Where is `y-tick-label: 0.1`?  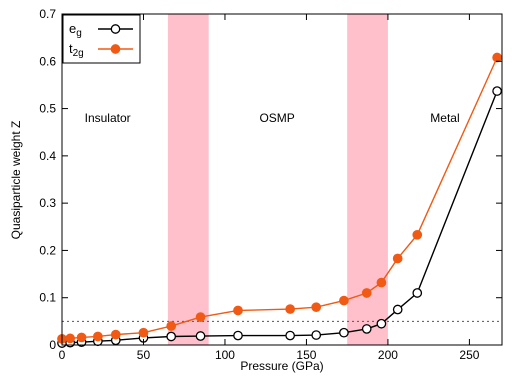
y-tick-label: 0.1 is located at coordinates (47, 298).